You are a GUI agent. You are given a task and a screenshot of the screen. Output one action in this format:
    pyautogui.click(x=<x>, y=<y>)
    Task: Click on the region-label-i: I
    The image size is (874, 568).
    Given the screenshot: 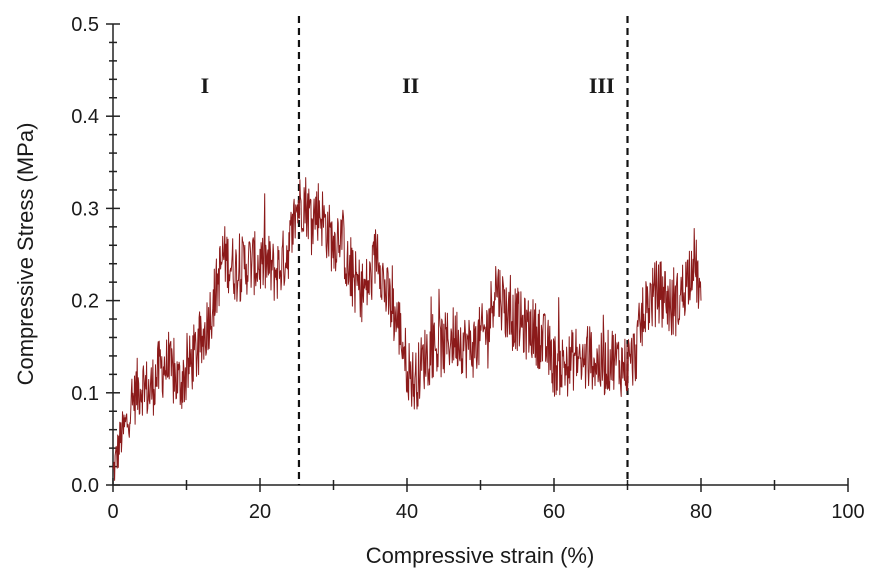 What is the action you would take?
    pyautogui.click(x=205, y=85)
    